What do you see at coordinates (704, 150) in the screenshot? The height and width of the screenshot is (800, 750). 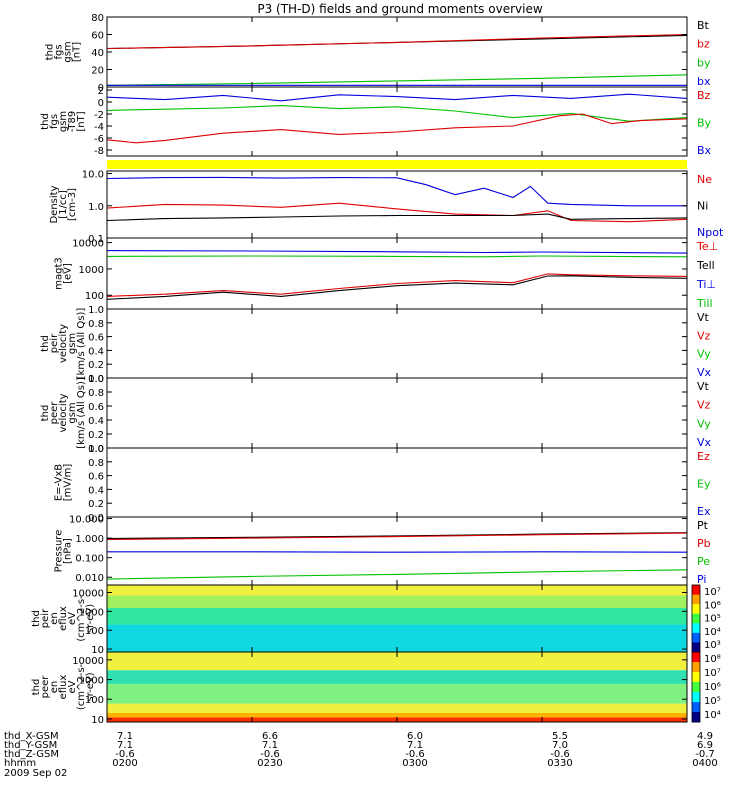 I see `legend-entry: Bx` at bounding box center [704, 150].